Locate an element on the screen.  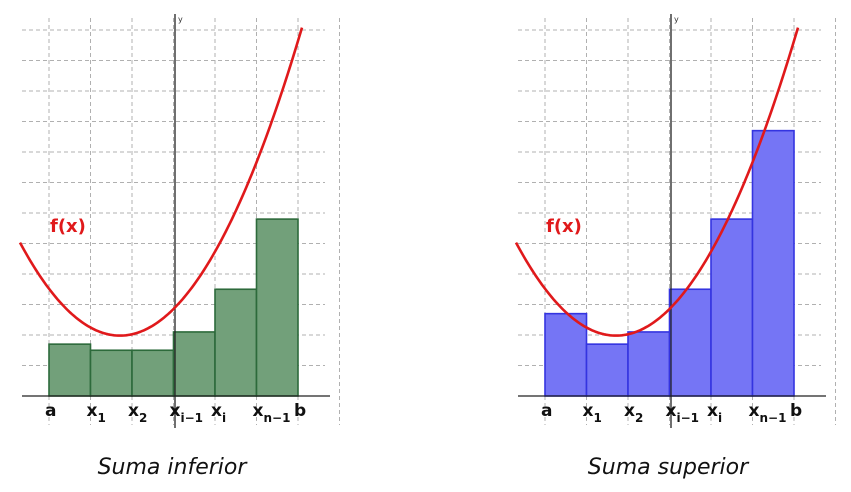
caption-lower-sum: Suma inferior is located at coordinates (172, 467).